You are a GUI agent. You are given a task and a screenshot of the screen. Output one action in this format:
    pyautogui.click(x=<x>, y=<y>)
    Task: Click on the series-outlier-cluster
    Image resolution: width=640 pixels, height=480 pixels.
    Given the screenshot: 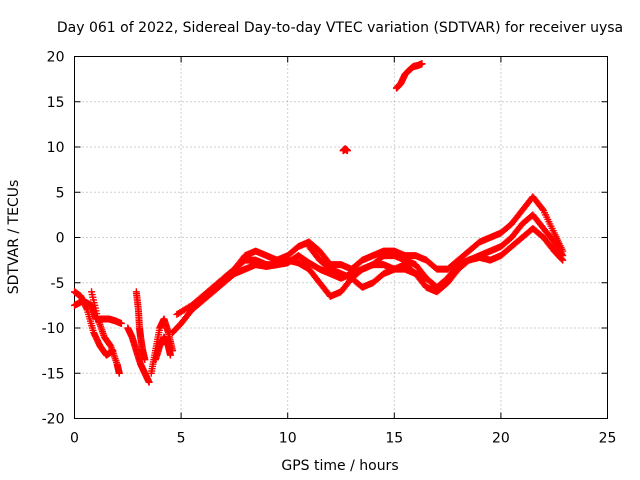 What is the action you would take?
    pyautogui.click(x=345, y=150)
    